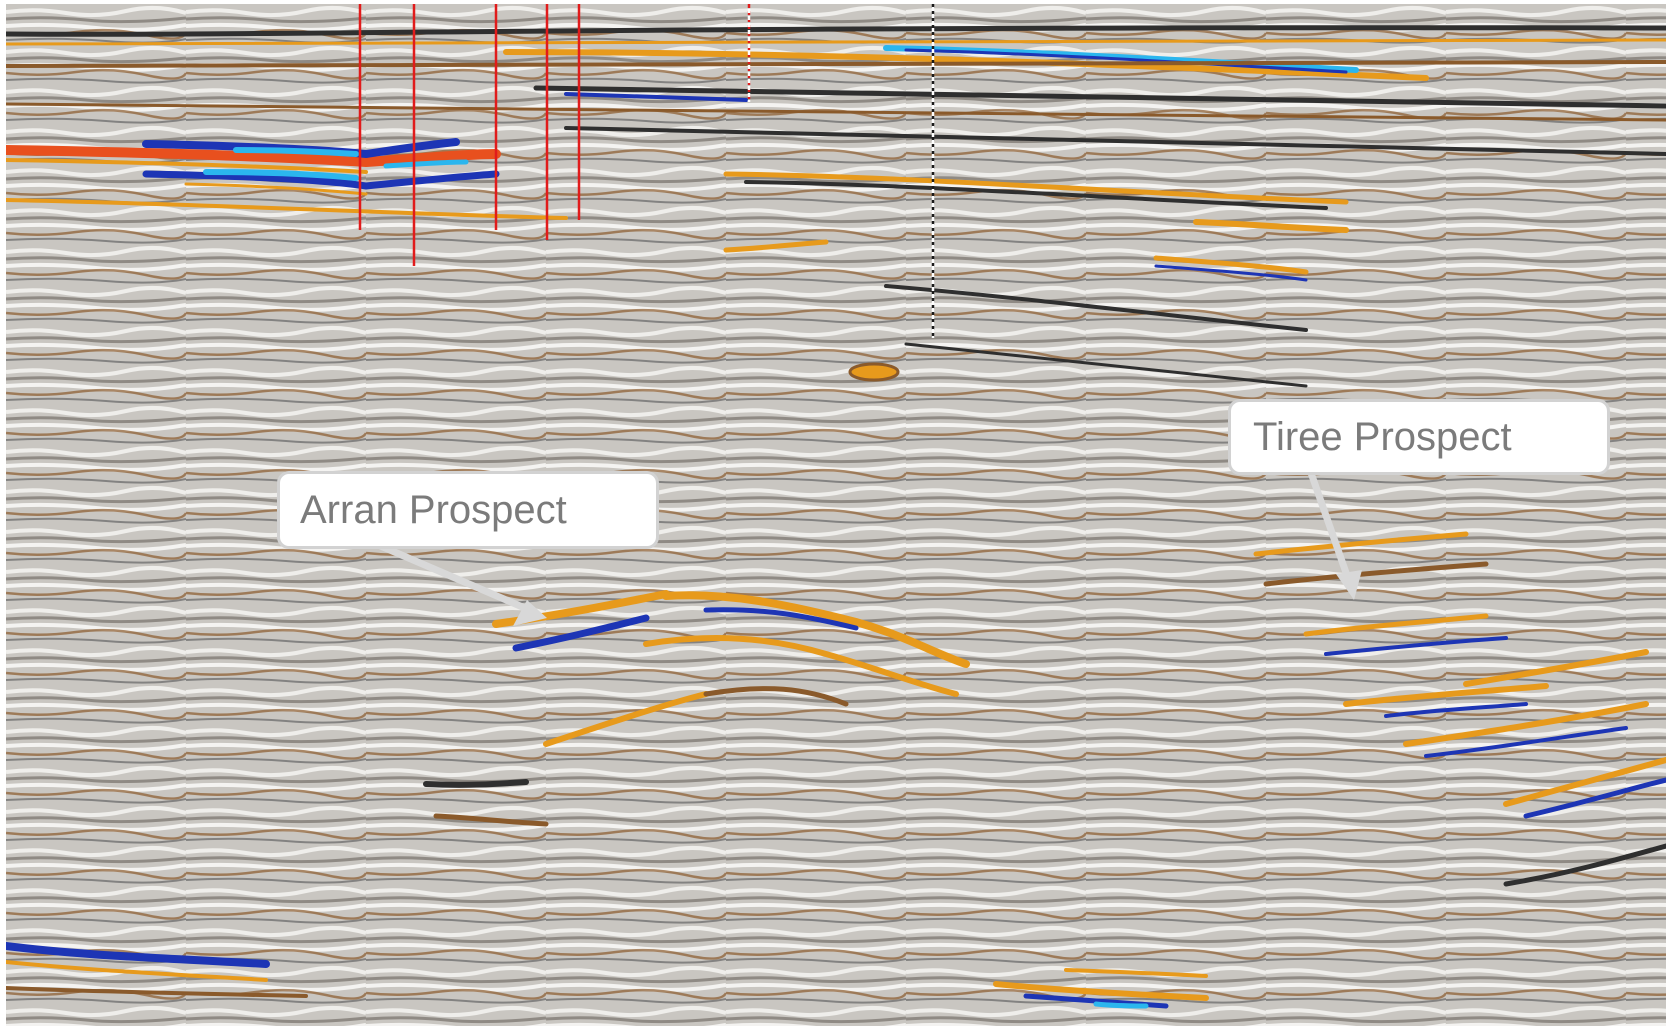 The image size is (1670, 1030). I want to click on deep-reflectors, so click(607, 975).